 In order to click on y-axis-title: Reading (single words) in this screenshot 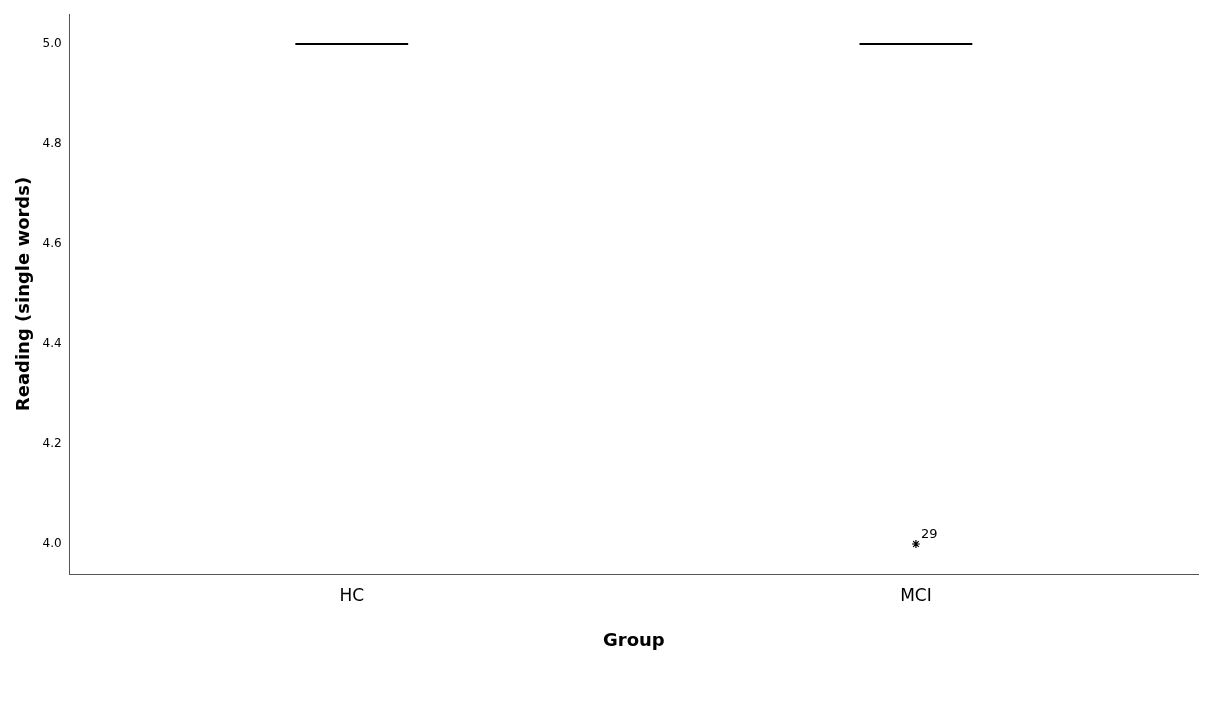, I will do `click(23, 294)`.